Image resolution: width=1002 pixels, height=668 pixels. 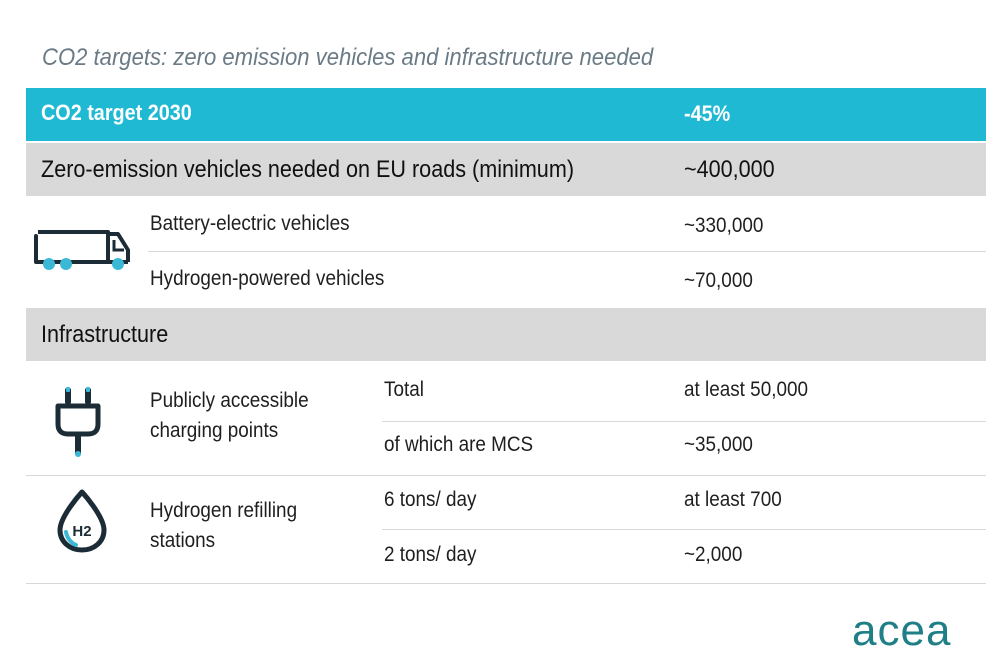 What do you see at coordinates (713, 554) in the screenshot?
I see `hydrogen-2t-value: ~2,000` at bounding box center [713, 554].